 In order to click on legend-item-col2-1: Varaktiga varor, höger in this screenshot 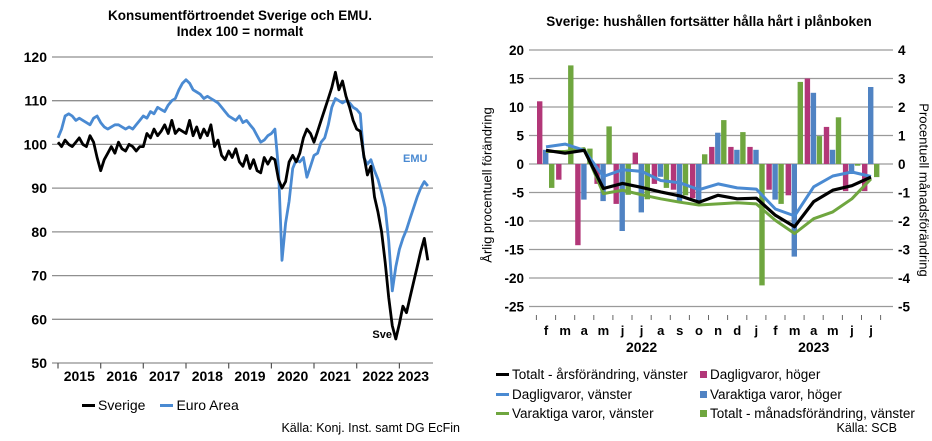, I will do `click(807, 394)`.